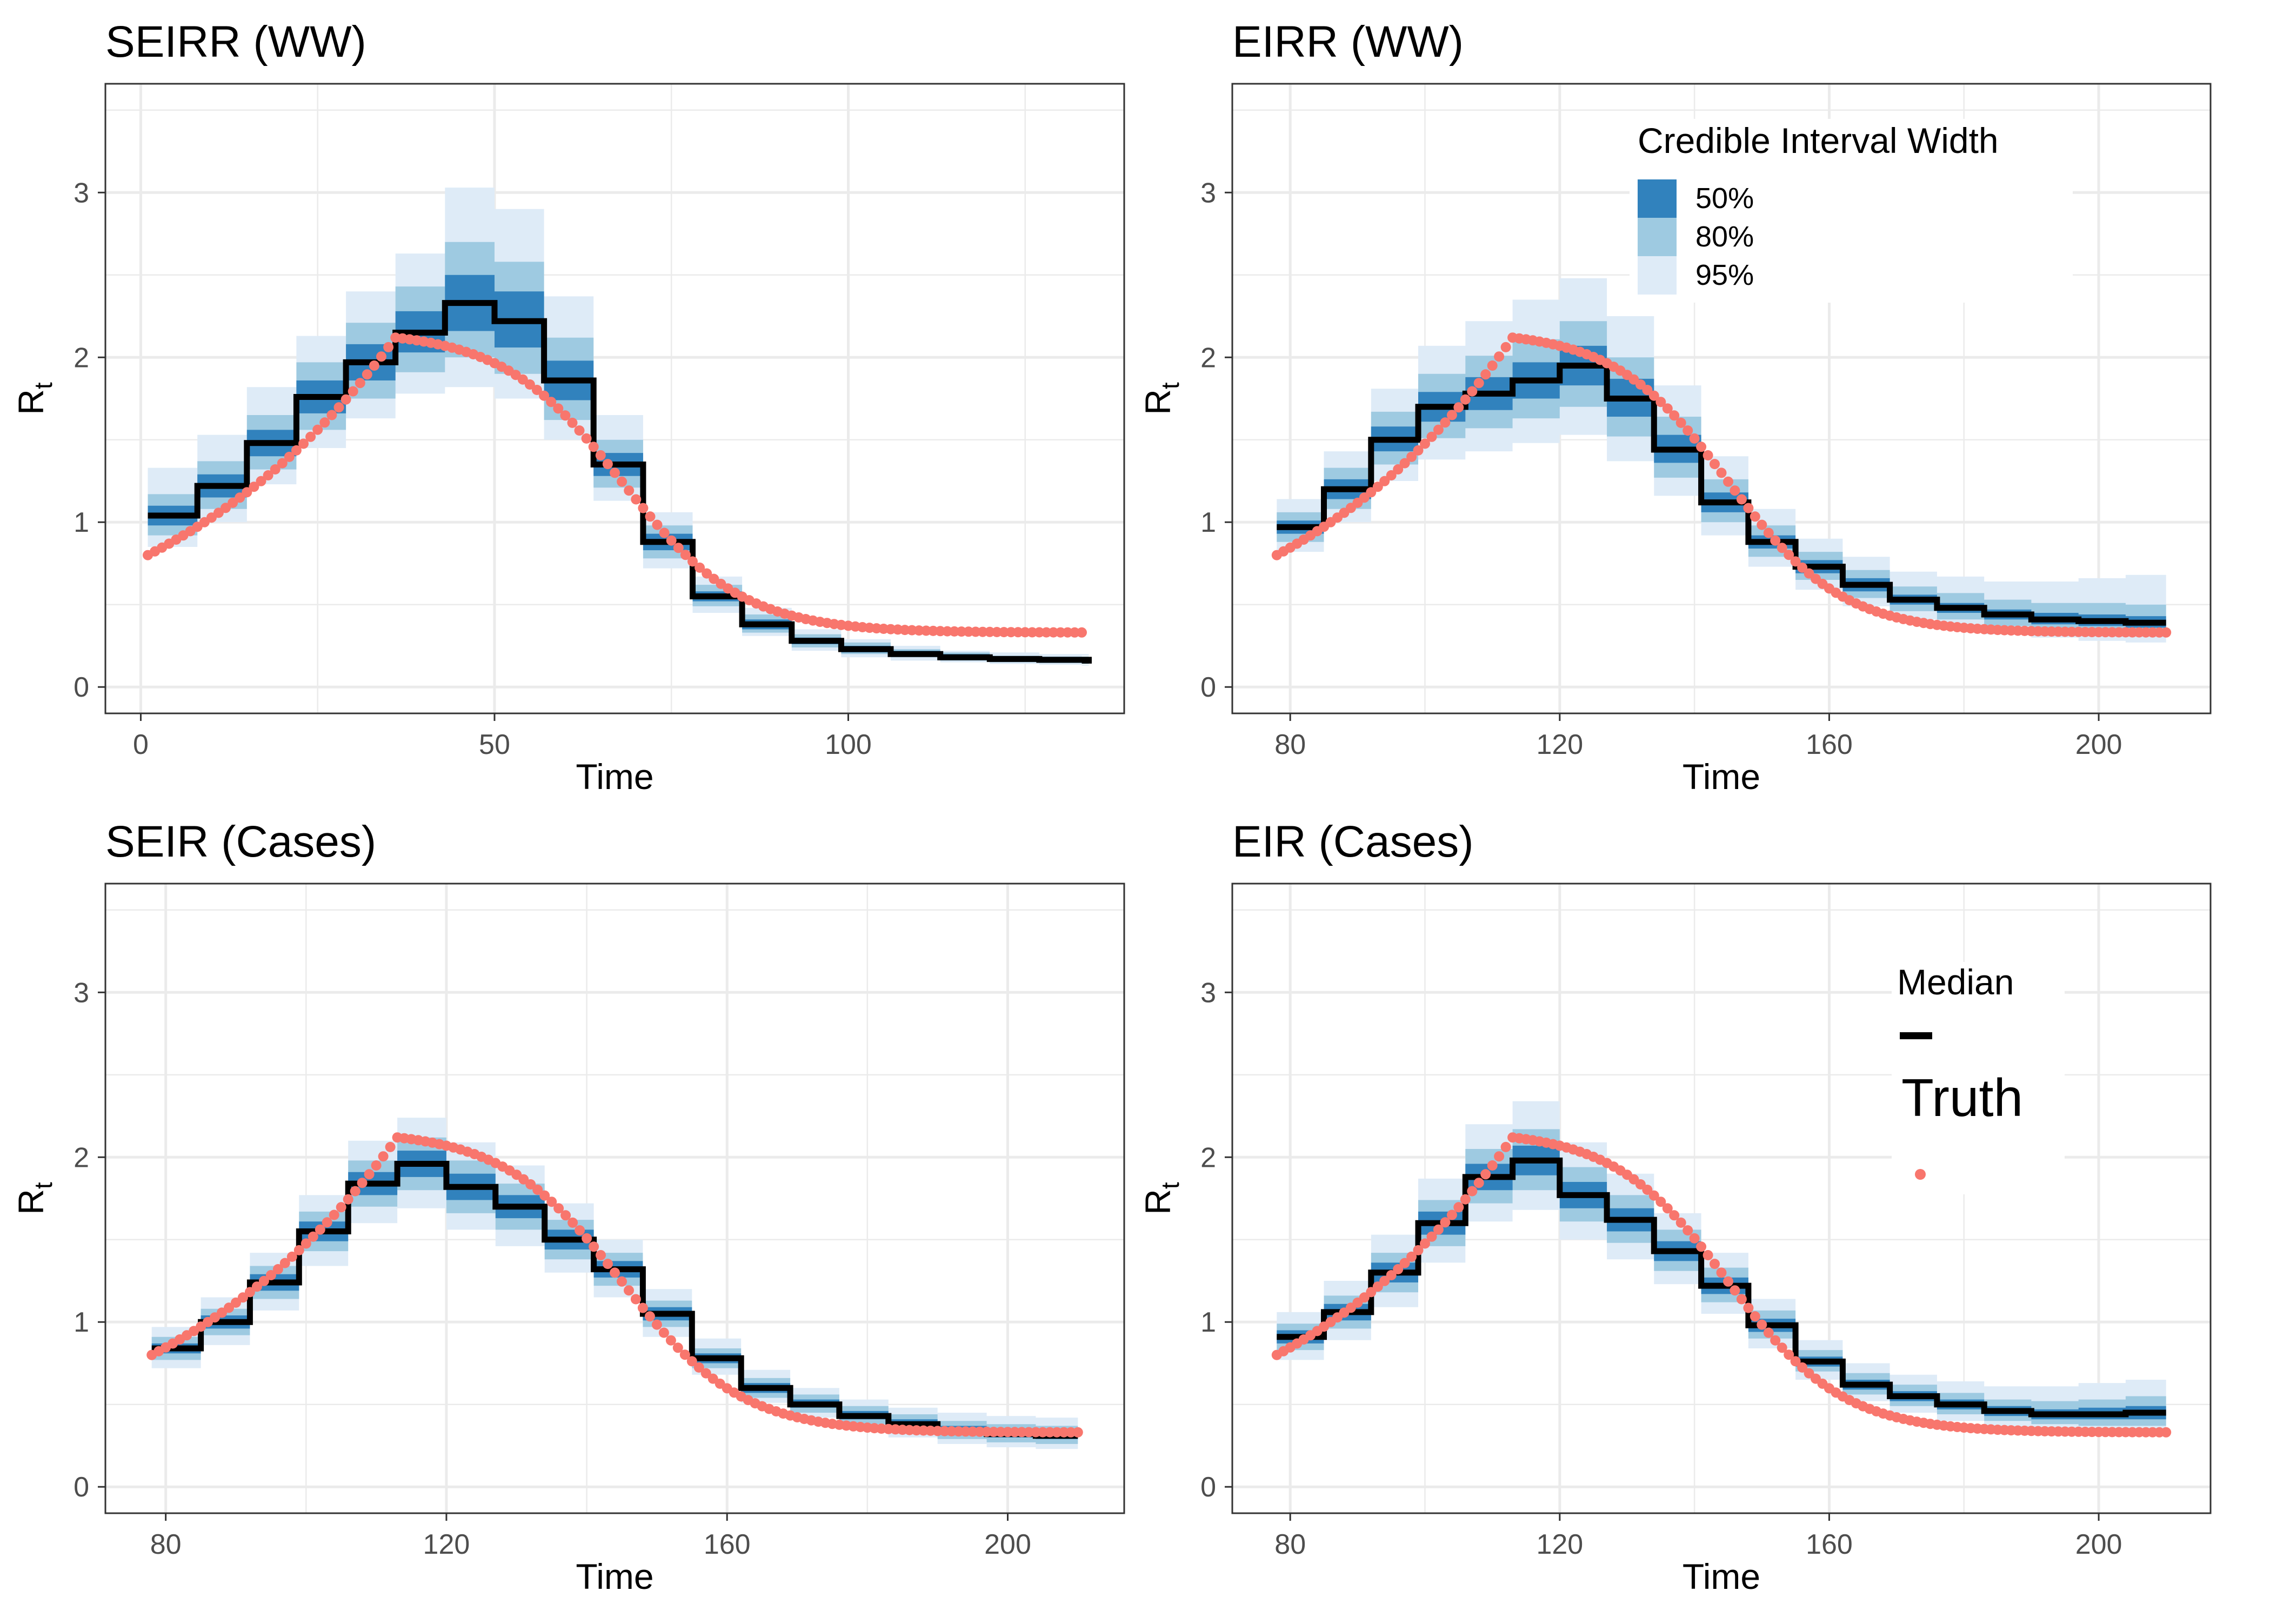  What do you see at coordinates (446, 1544) in the screenshot?
I see `x-tick-label: 120` at bounding box center [446, 1544].